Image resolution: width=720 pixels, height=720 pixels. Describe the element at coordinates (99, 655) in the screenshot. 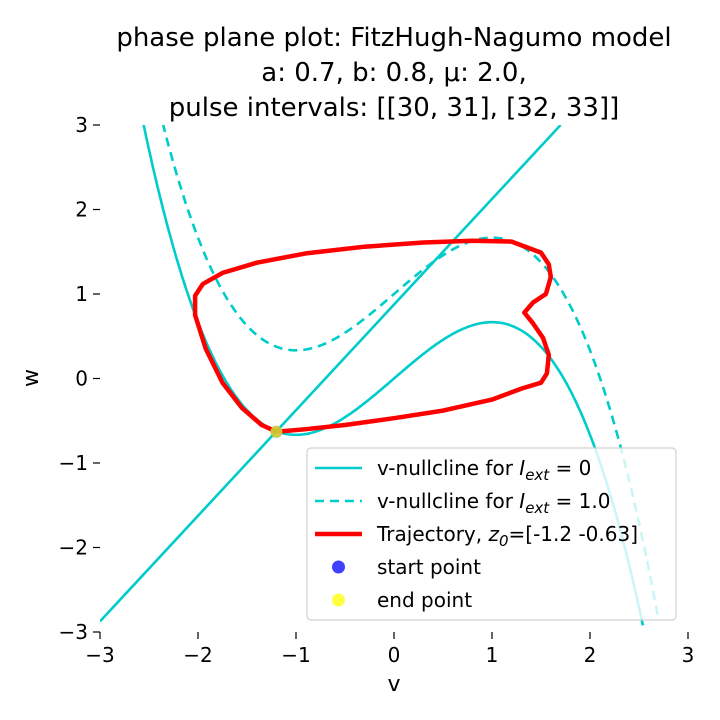

I see `x-tick-label: −3` at that location.